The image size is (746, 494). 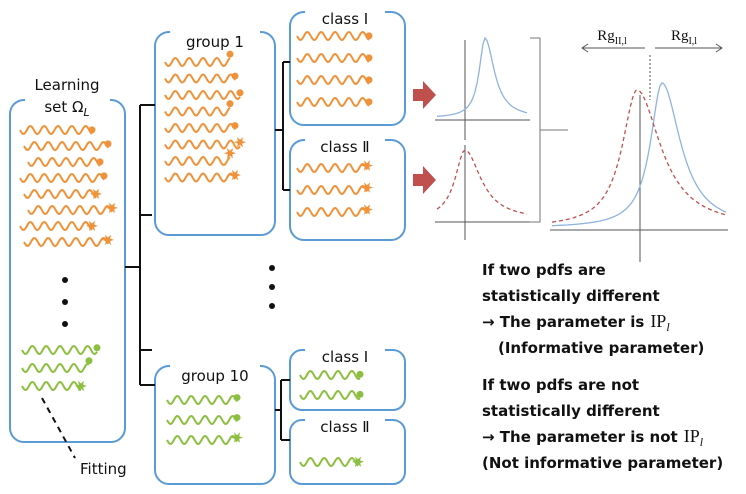 What do you see at coordinates (87, 112) in the screenshot?
I see `learning-label-sub: L` at bounding box center [87, 112].